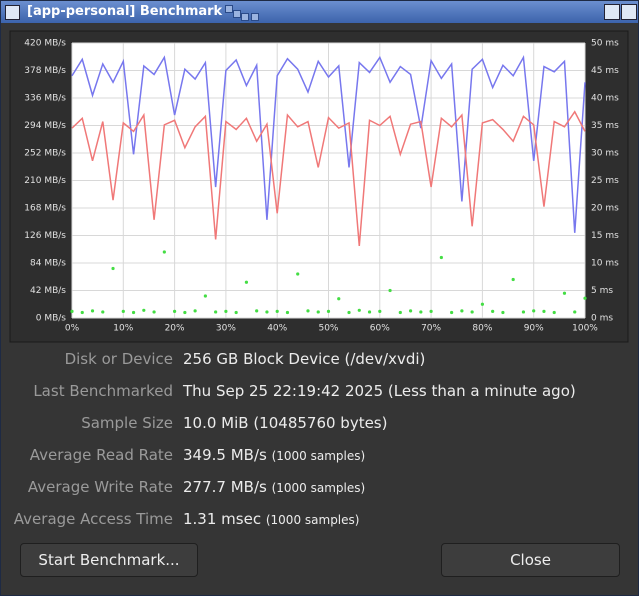 The image size is (639, 596). Describe the element at coordinates (175, 329) in the screenshot. I see `x-tick-label: 20%` at that location.